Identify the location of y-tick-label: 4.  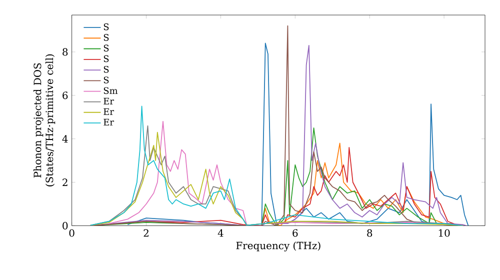
(65, 139).